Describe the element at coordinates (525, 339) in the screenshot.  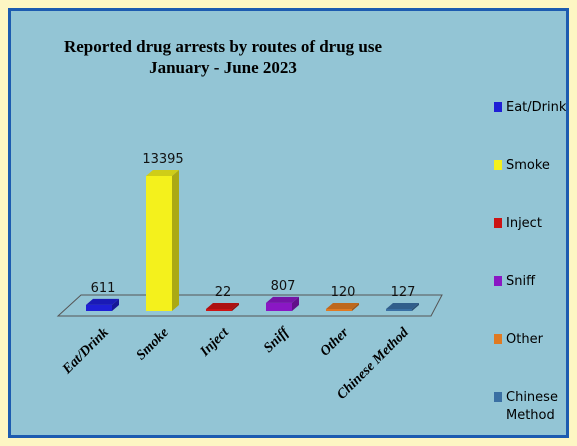
I see `legend-label-other: Other` at that location.